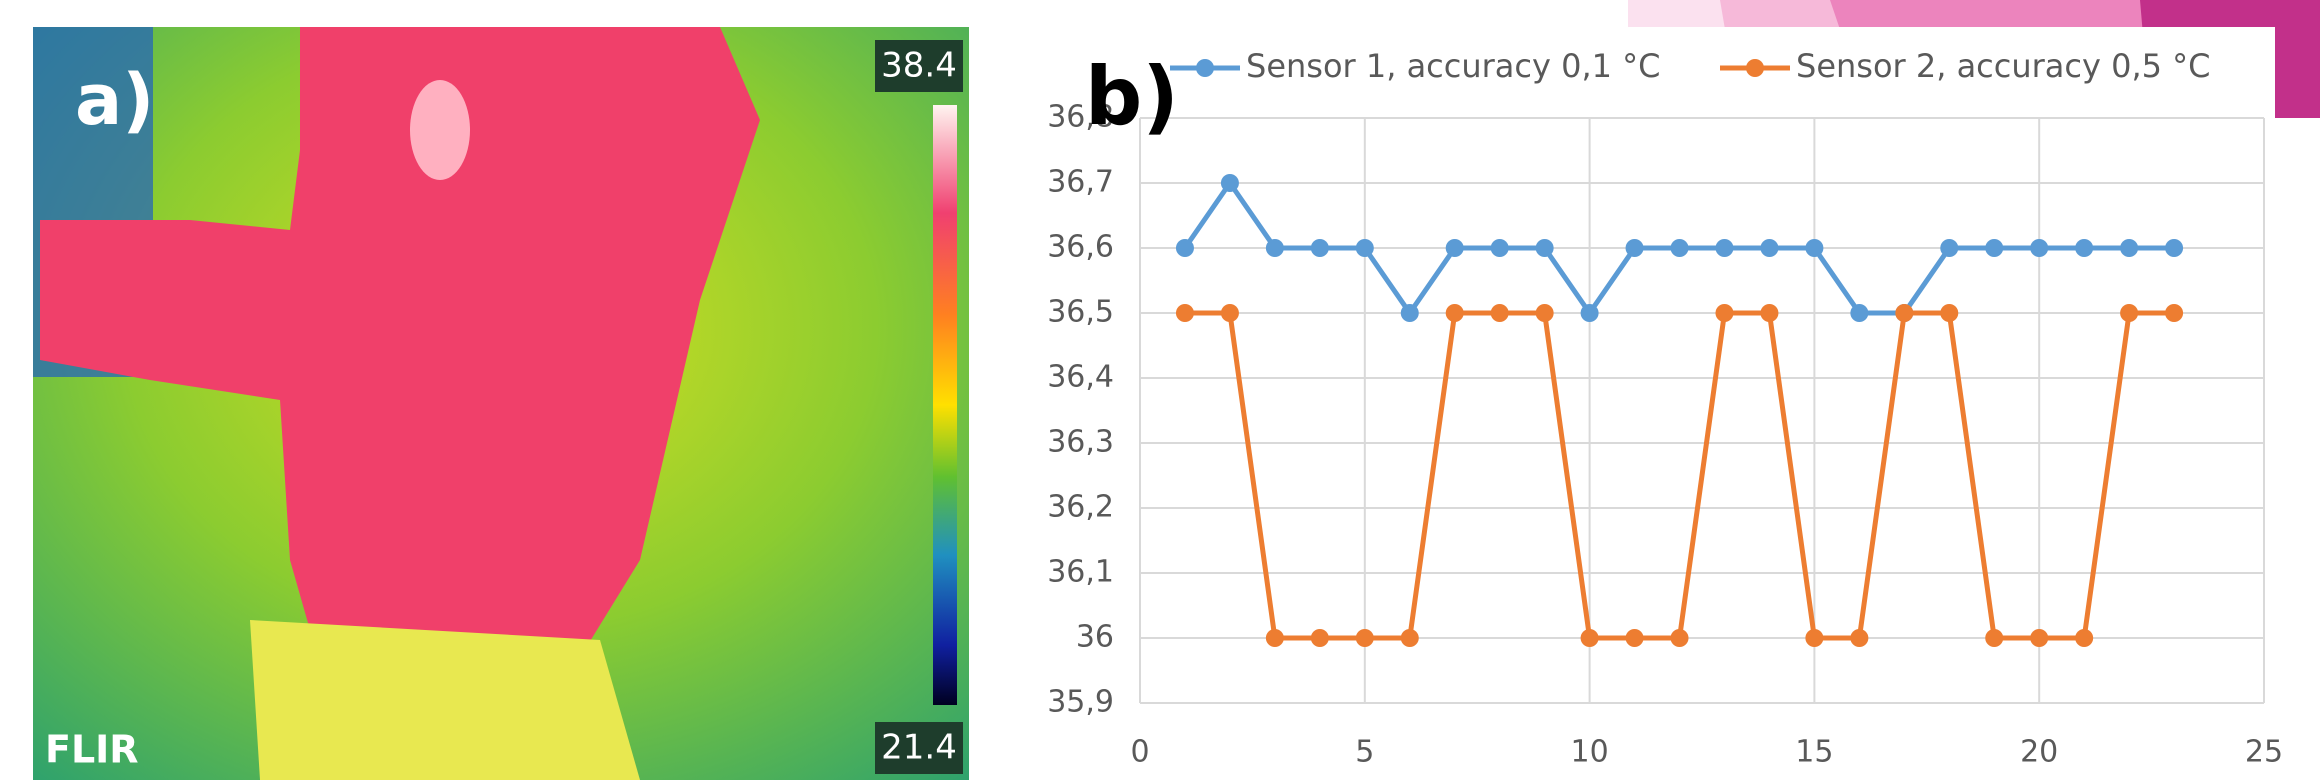 This screenshot has height=780, width=2320. Describe the element at coordinates (1080, 702) in the screenshot. I see `y-tick-label: 35,9` at that location.